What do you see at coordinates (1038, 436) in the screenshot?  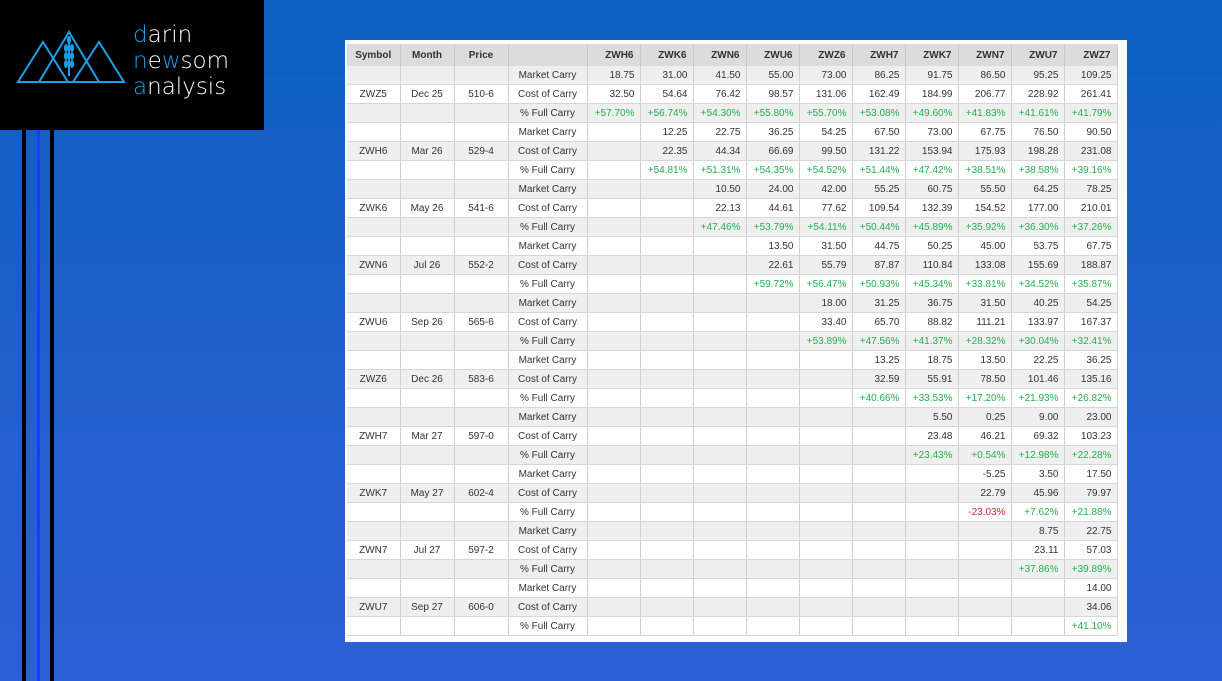 I see `cost-of-carry-cell: 69.32` at bounding box center [1038, 436].